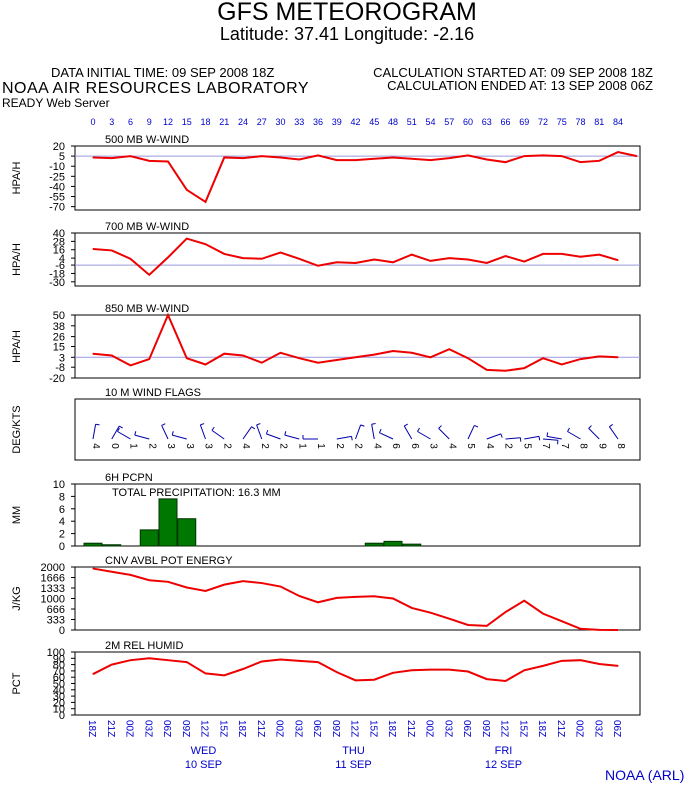 The image size is (694, 787). I want to click on time-label: 06Z, so click(316, 728).